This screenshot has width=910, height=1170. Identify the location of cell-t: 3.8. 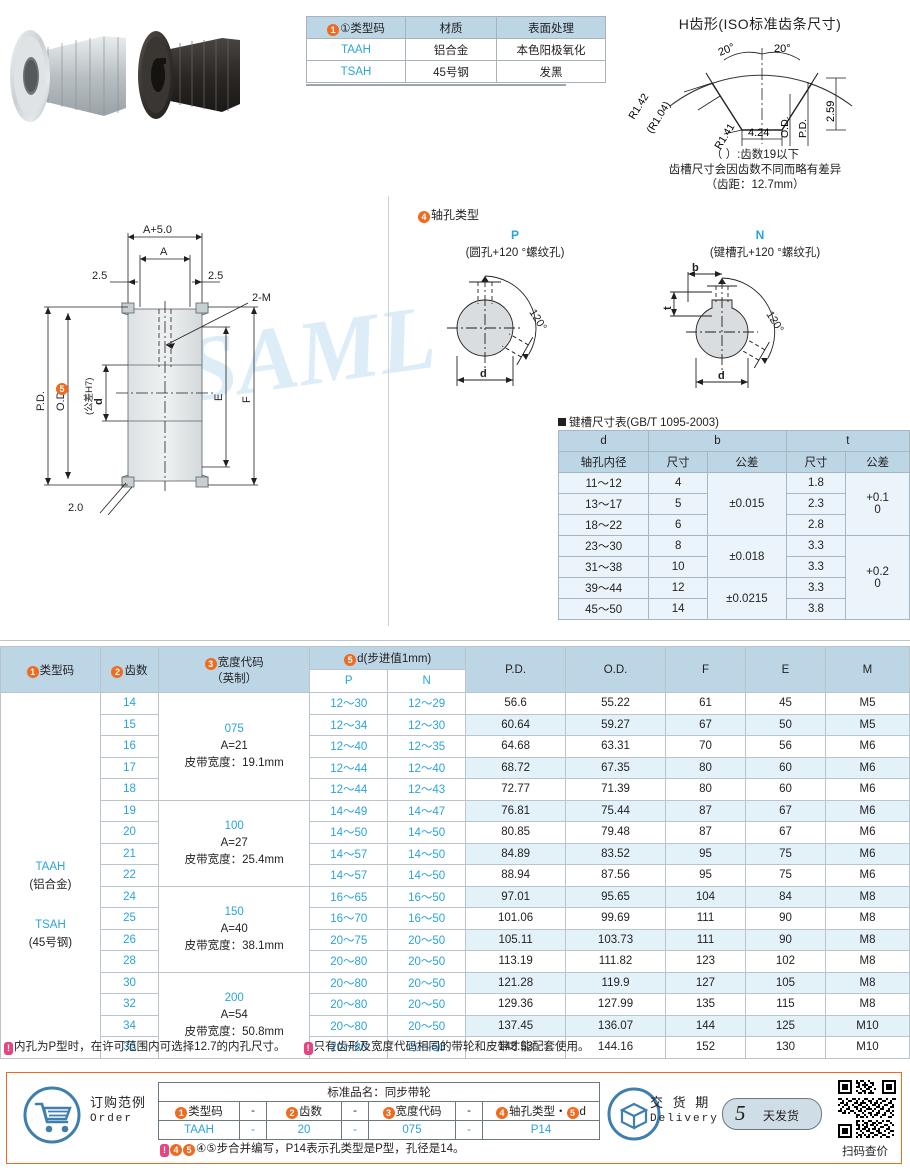
(816, 609).